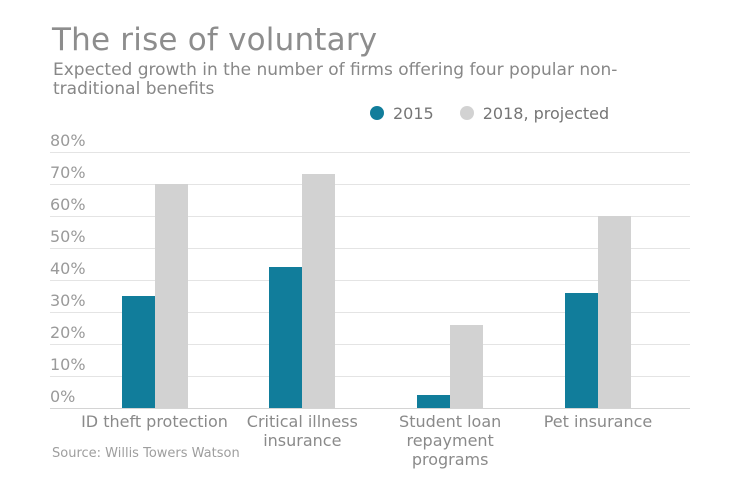  What do you see at coordinates (146, 453) in the screenshot?
I see `source-attribution: Source: Willis Towers Watson` at bounding box center [146, 453].